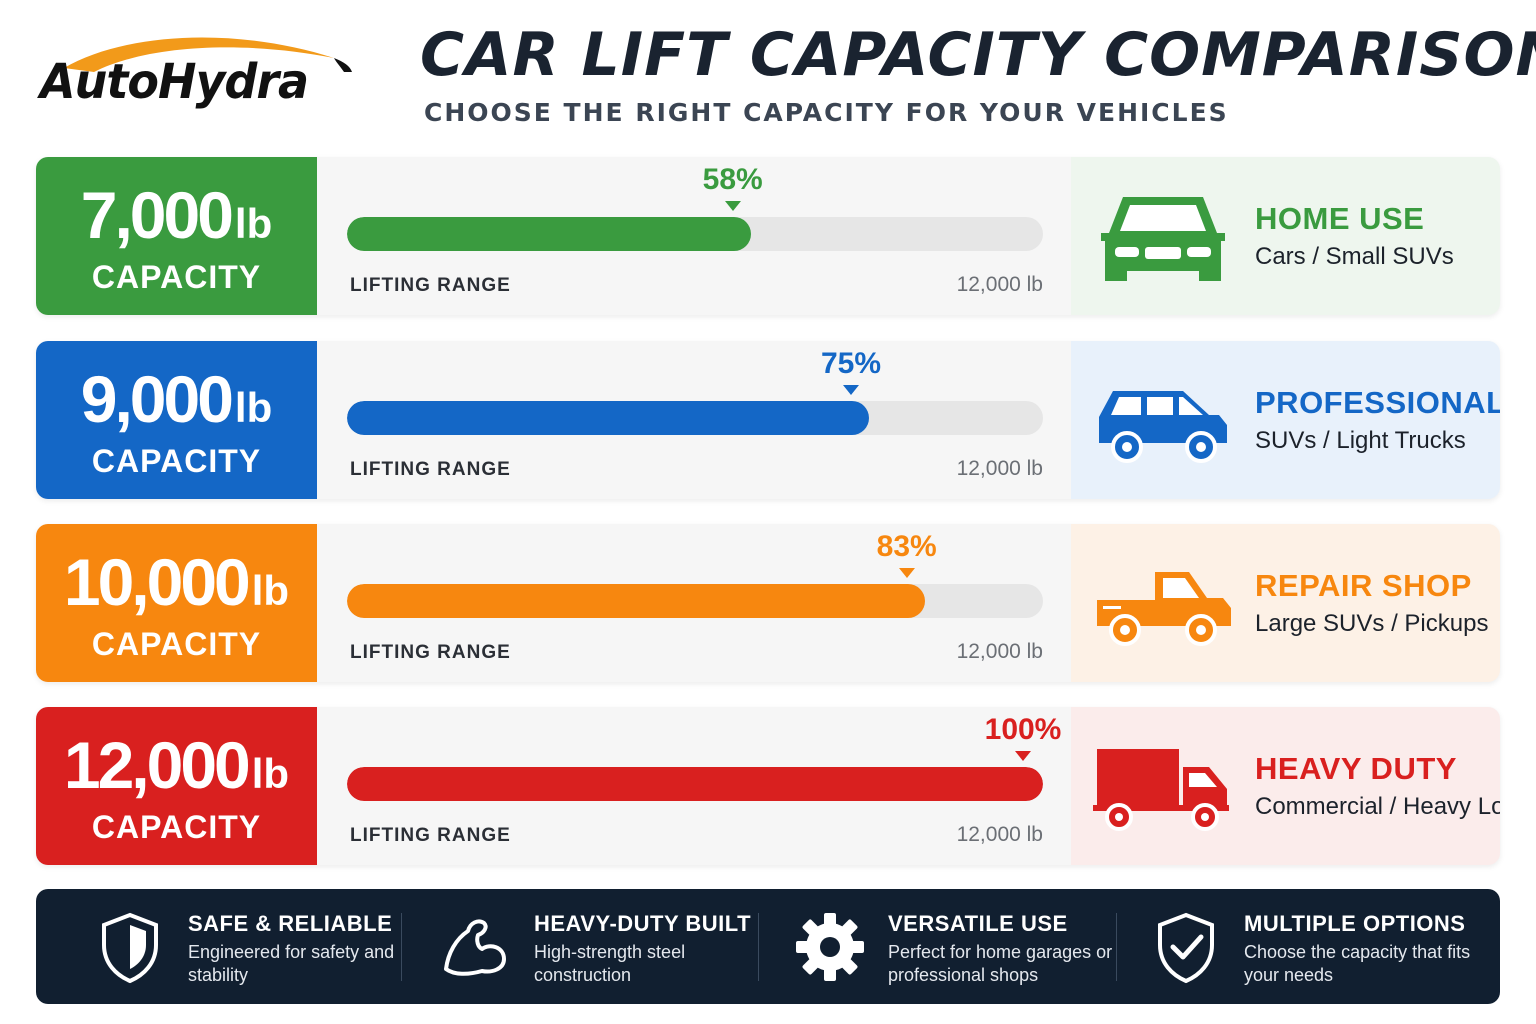  Describe the element at coordinates (176, 399) in the screenshot. I see `capacity-value: 9,000lb` at that location.